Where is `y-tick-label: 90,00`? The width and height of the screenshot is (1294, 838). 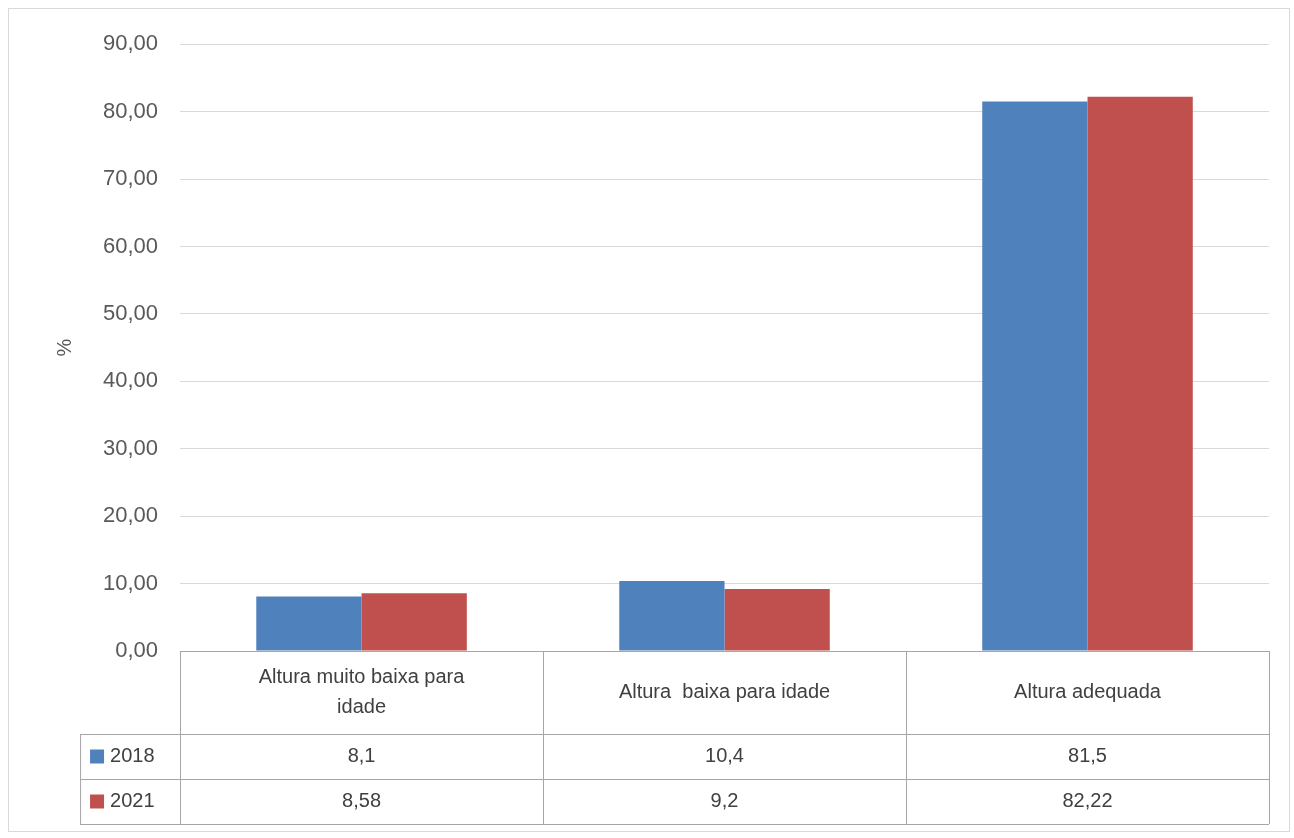 y-tick-label: 90,00 is located at coordinates (130, 43).